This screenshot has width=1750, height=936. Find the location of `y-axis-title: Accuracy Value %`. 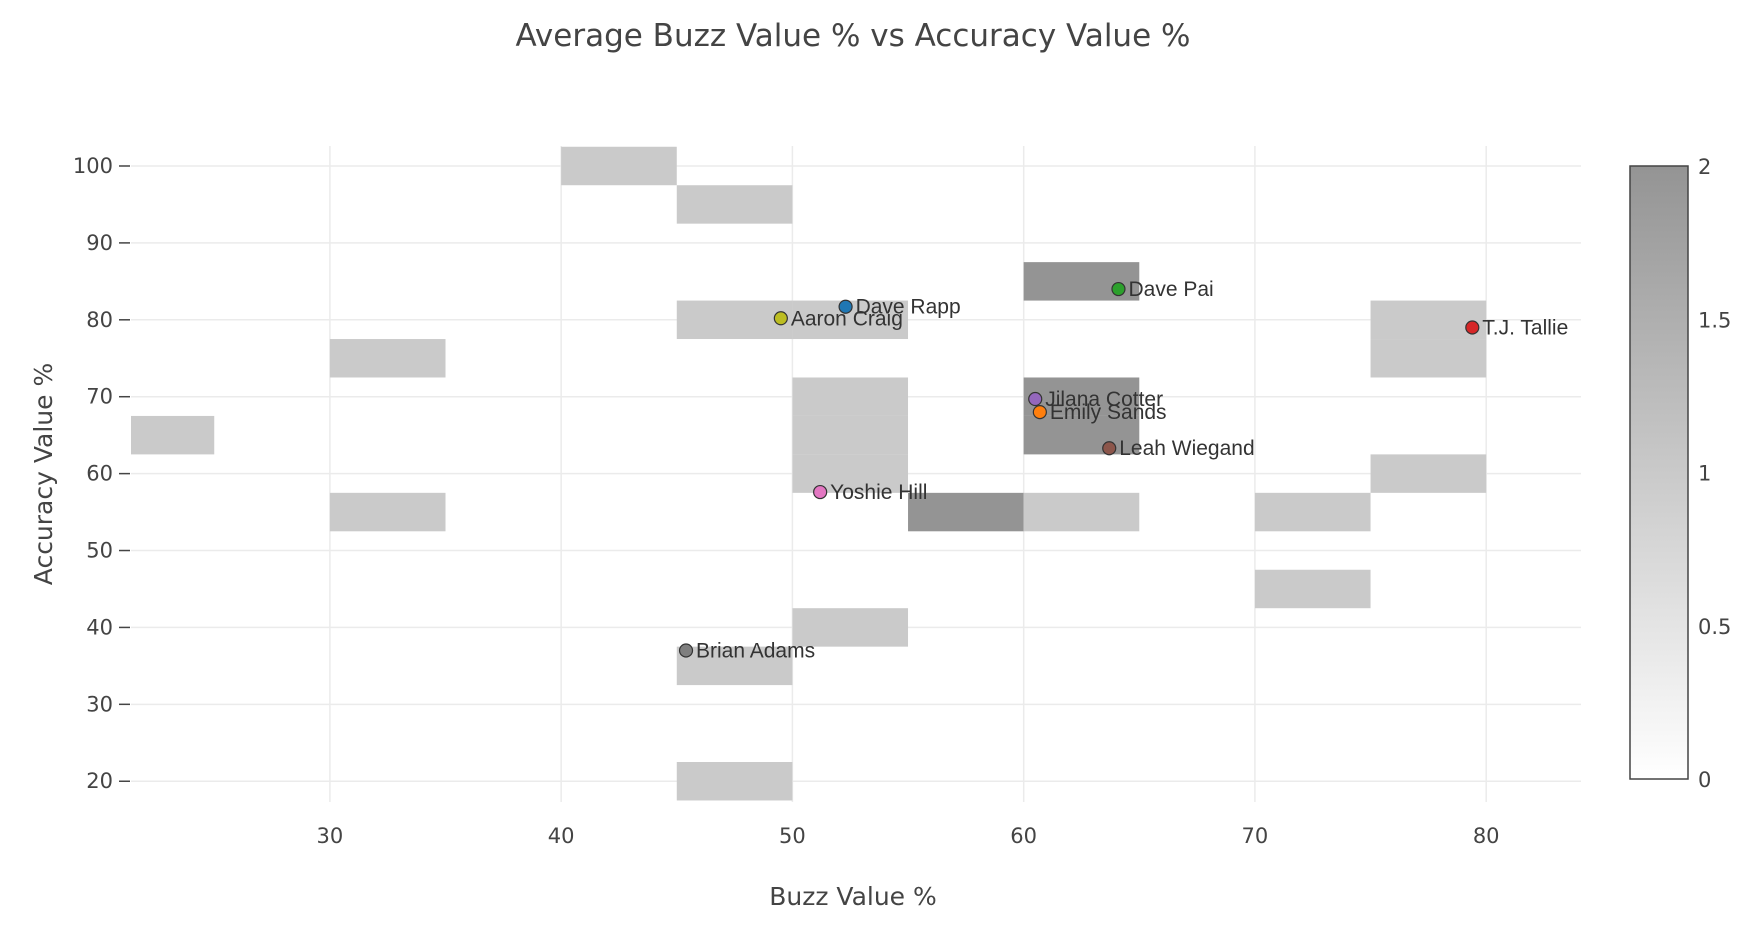

y-axis-title: Accuracy Value % is located at coordinates (43, 474).